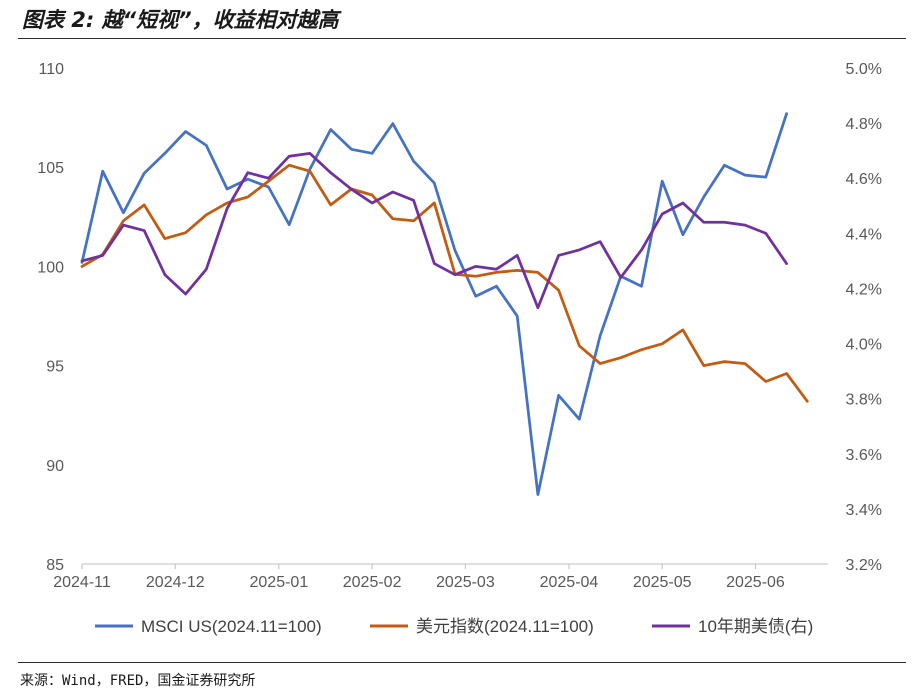 The height and width of the screenshot is (697, 914). Describe the element at coordinates (864, 124) in the screenshot. I see `y2-tick-label: 4.8%` at that location.